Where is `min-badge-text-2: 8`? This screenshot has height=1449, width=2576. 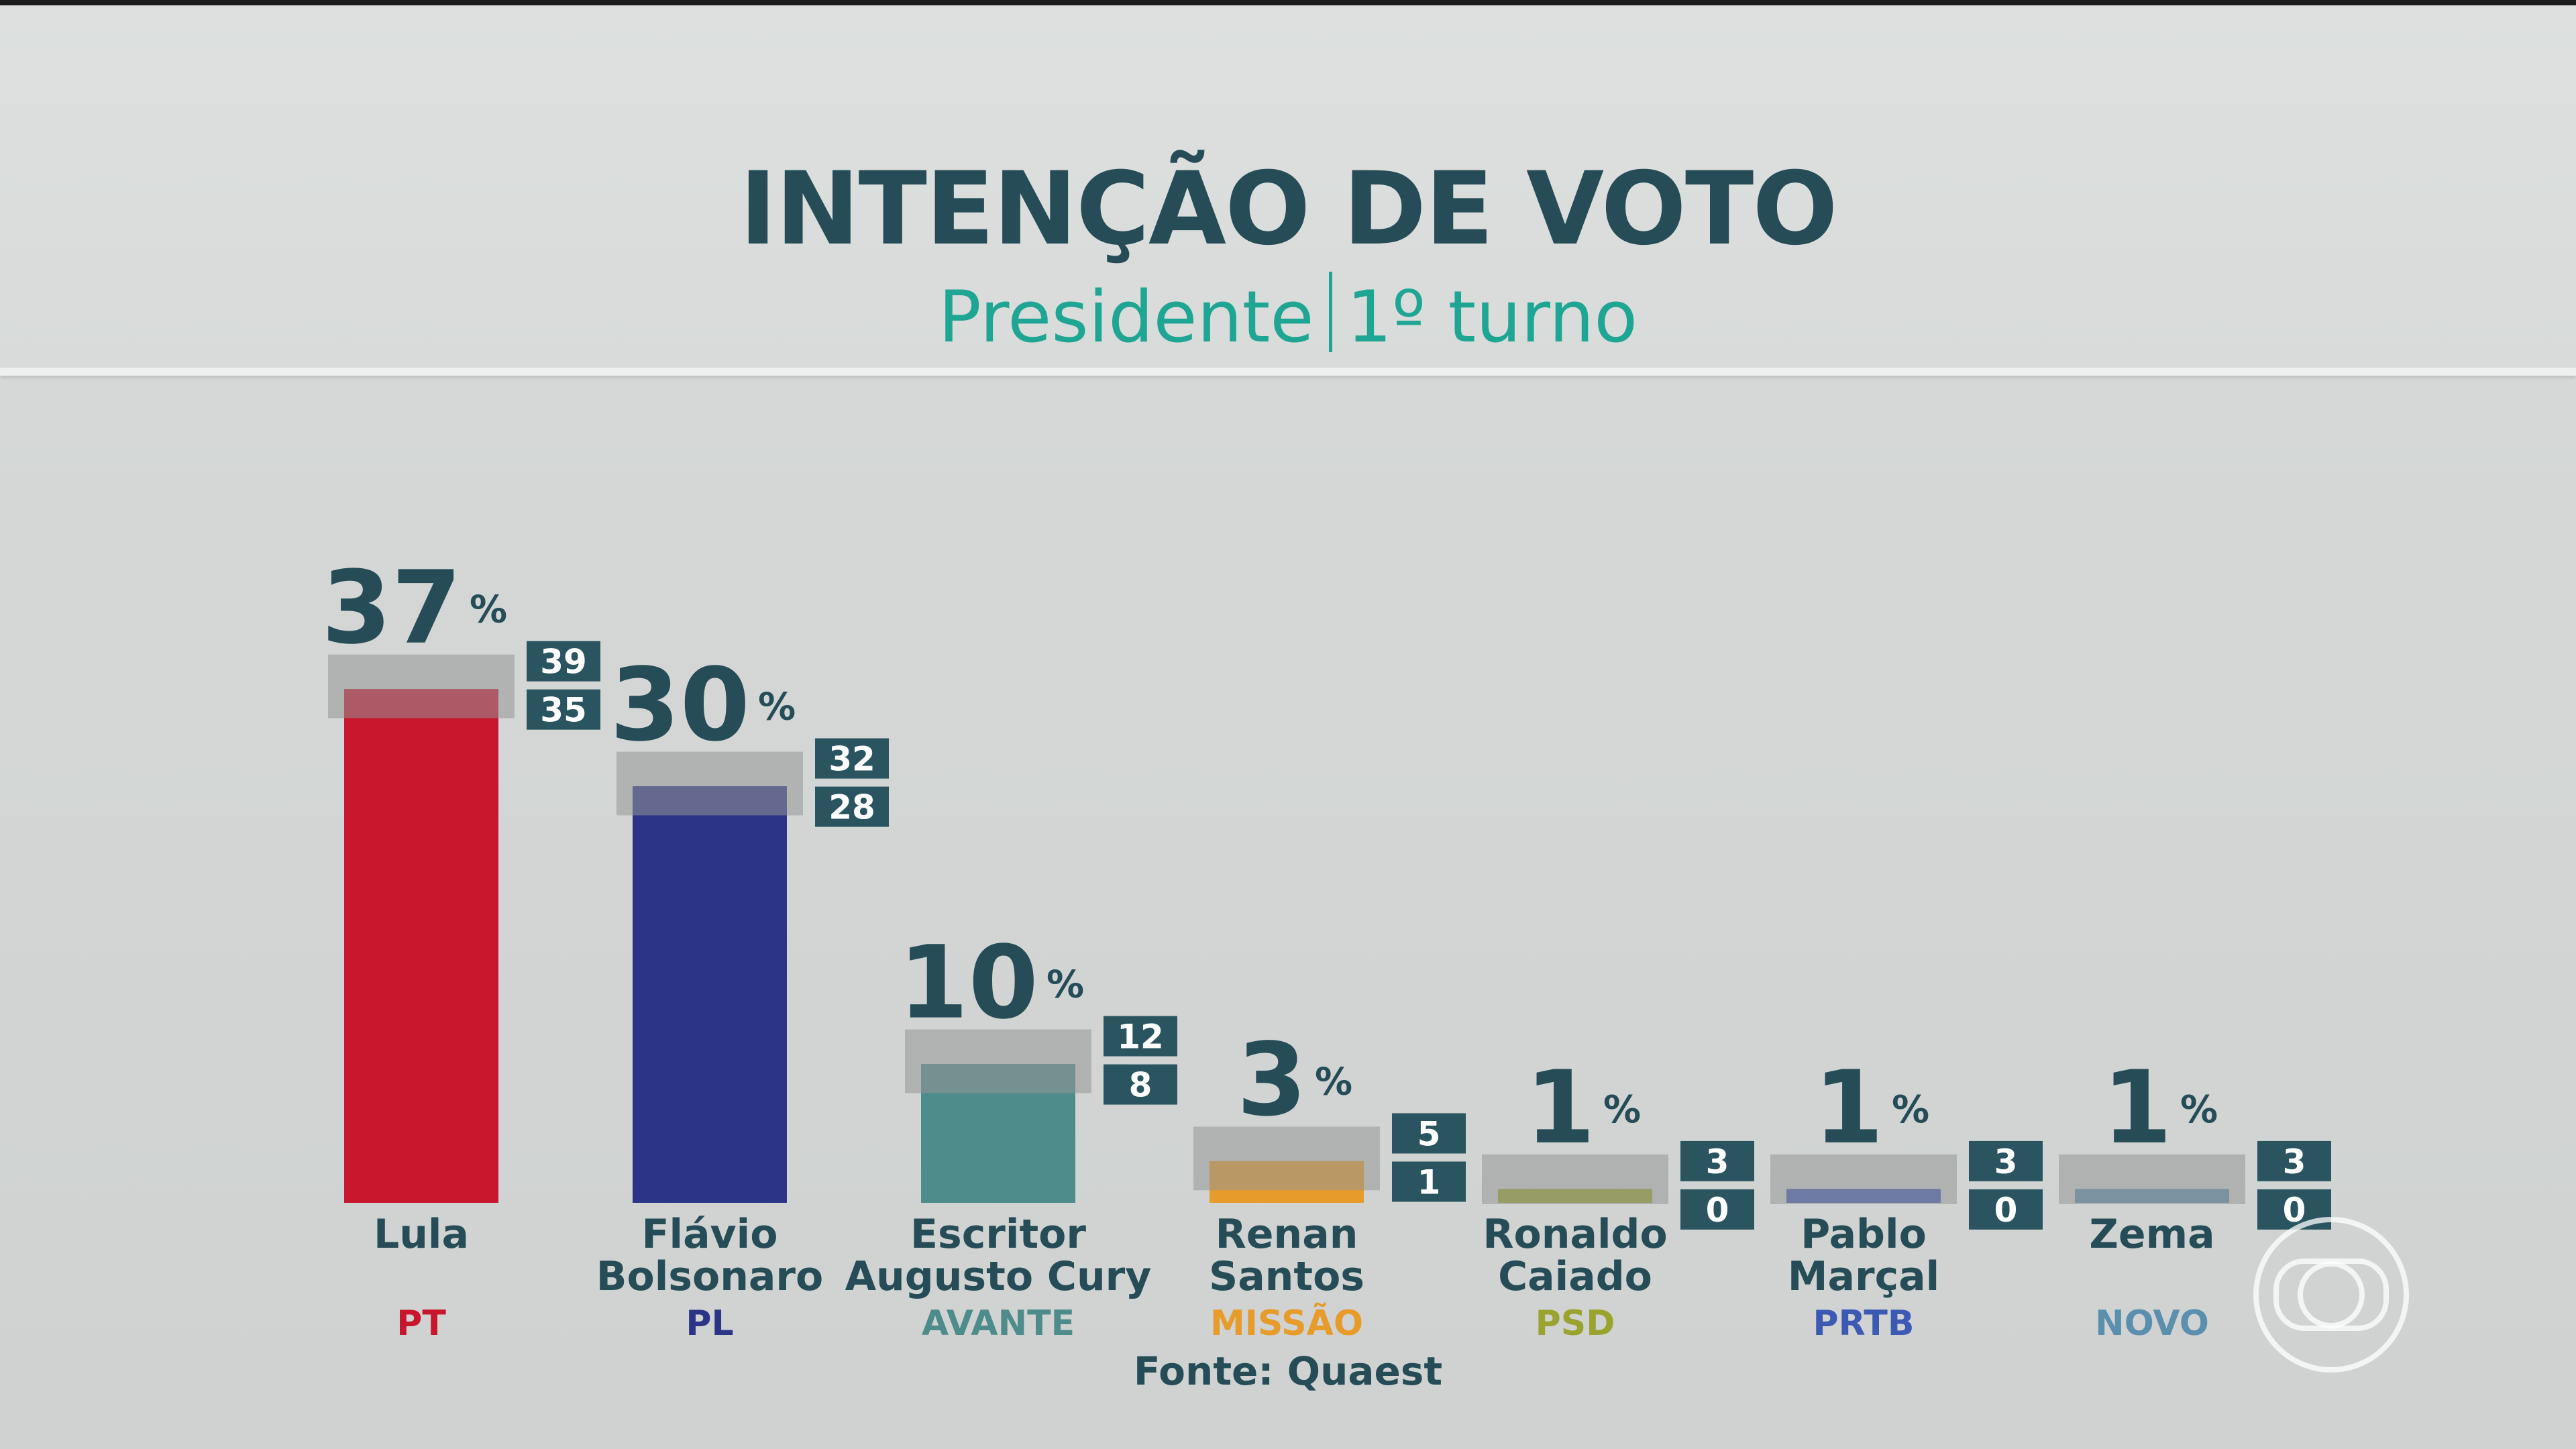 min-badge-text-2: 8 is located at coordinates (1140, 1085).